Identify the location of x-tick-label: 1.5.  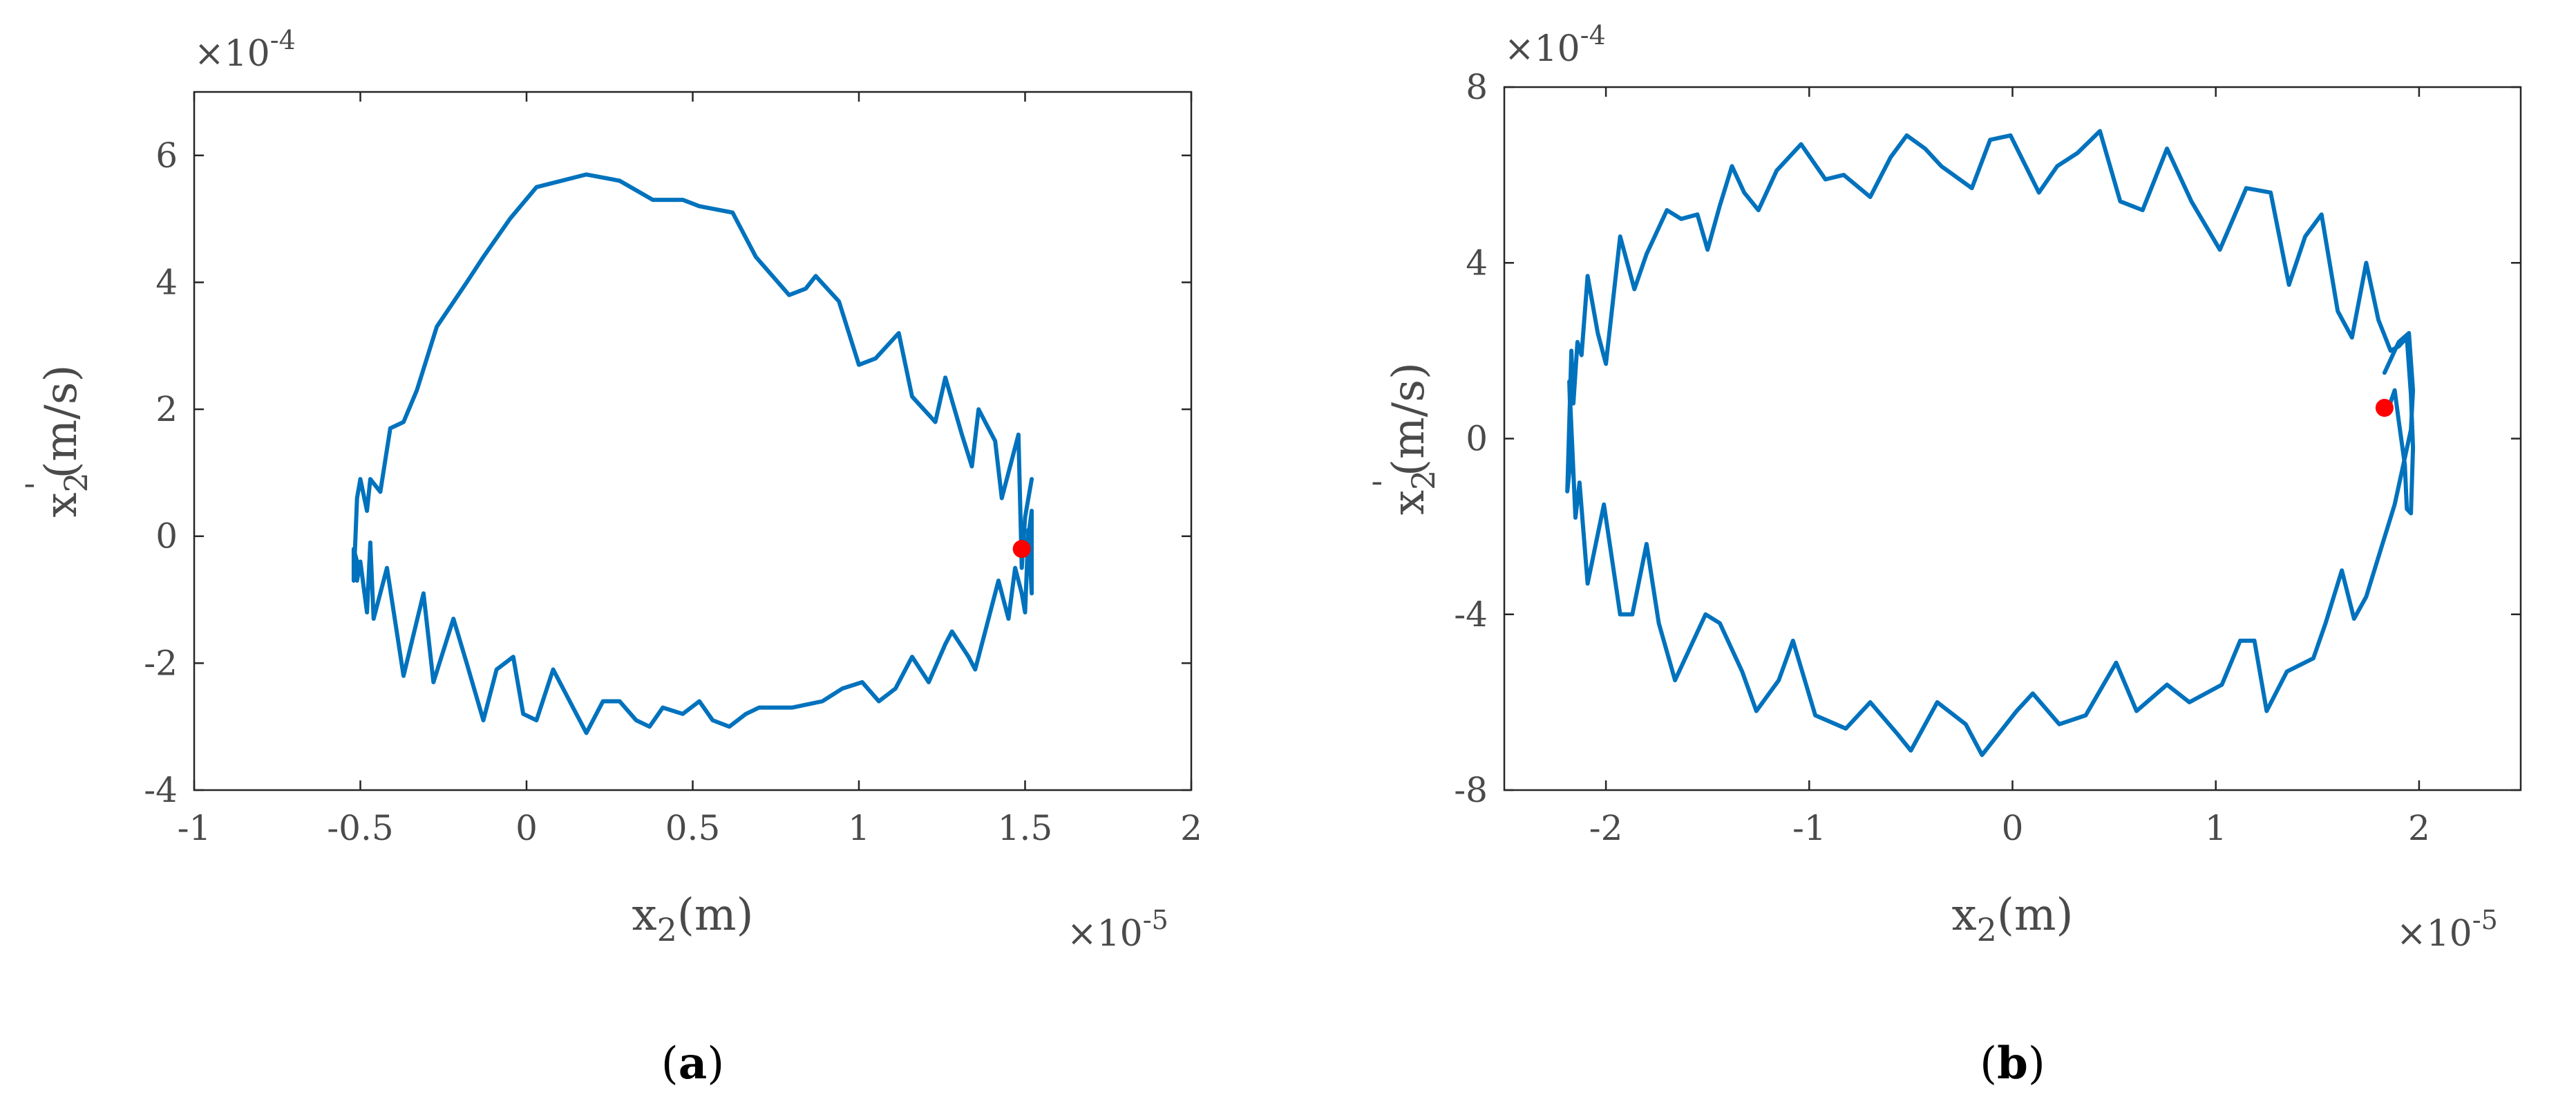
(1025, 828).